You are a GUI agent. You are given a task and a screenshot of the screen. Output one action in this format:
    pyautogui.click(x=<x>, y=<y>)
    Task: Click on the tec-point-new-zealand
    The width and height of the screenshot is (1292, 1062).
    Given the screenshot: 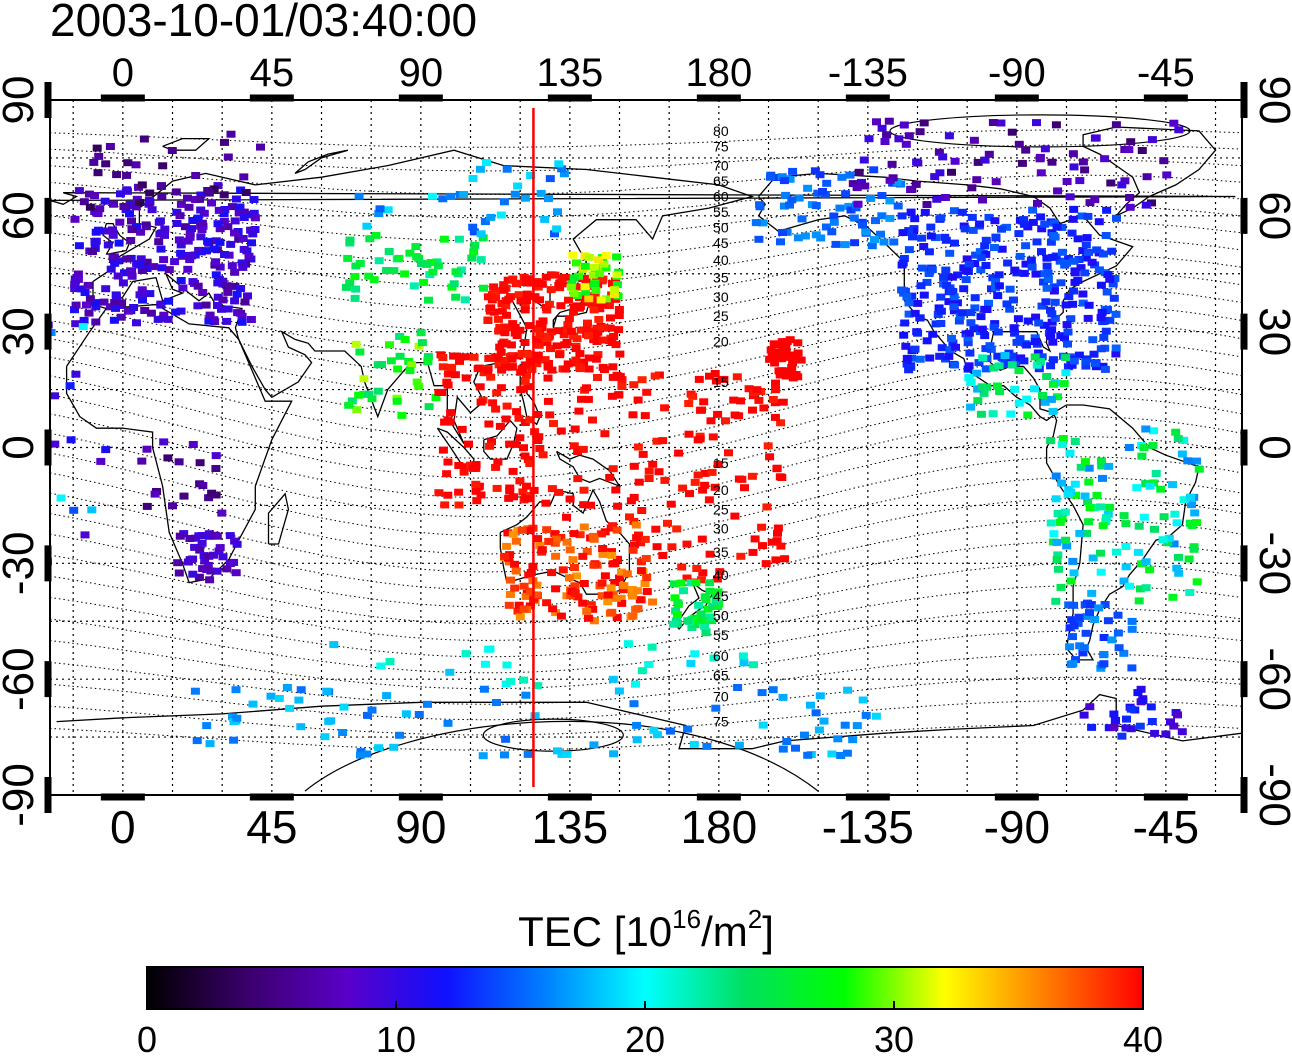 What is the action you would take?
    pyautogui.click(x=701, y=614)
    